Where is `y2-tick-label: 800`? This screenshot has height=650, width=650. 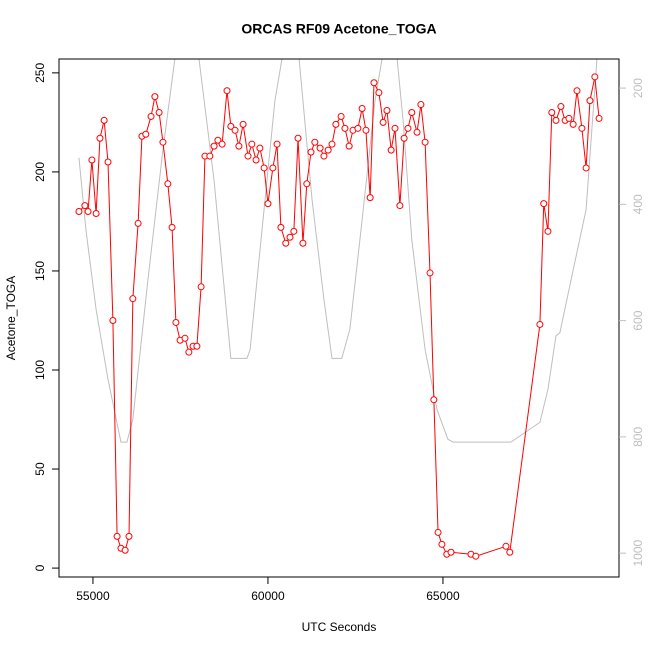
y2-tick-label: 800 is located at coordinates (638, 437).